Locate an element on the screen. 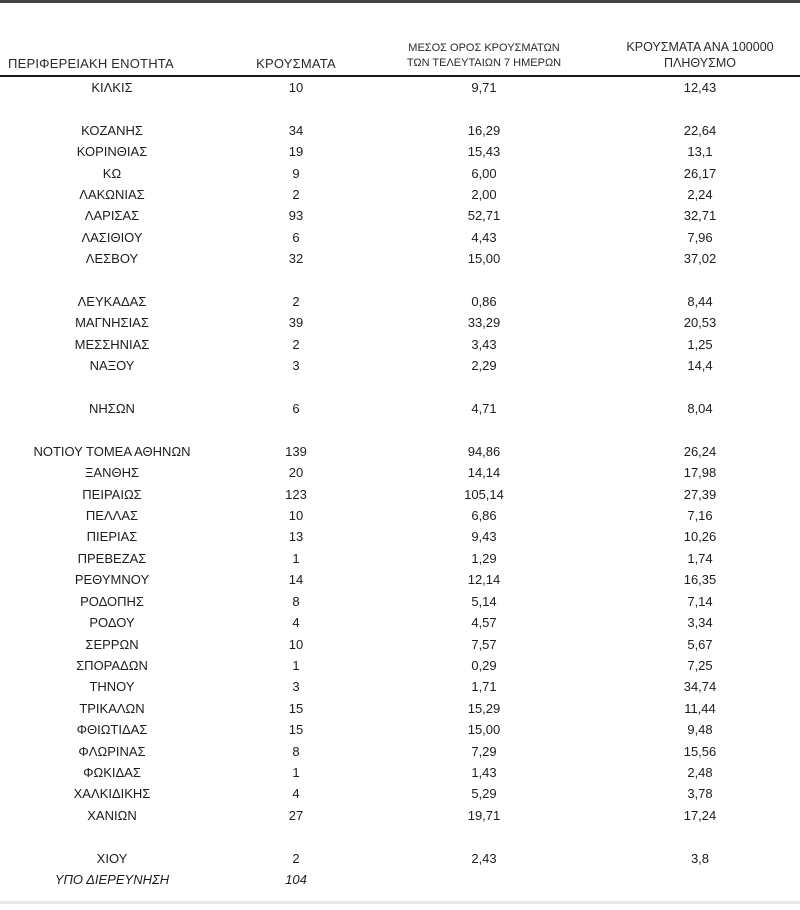 This screenshot has width=800, height=910. table-row: ΦΛΩΡΙΝΑΣ 8 7,29 15,56 is located at coordinates (400, 751).